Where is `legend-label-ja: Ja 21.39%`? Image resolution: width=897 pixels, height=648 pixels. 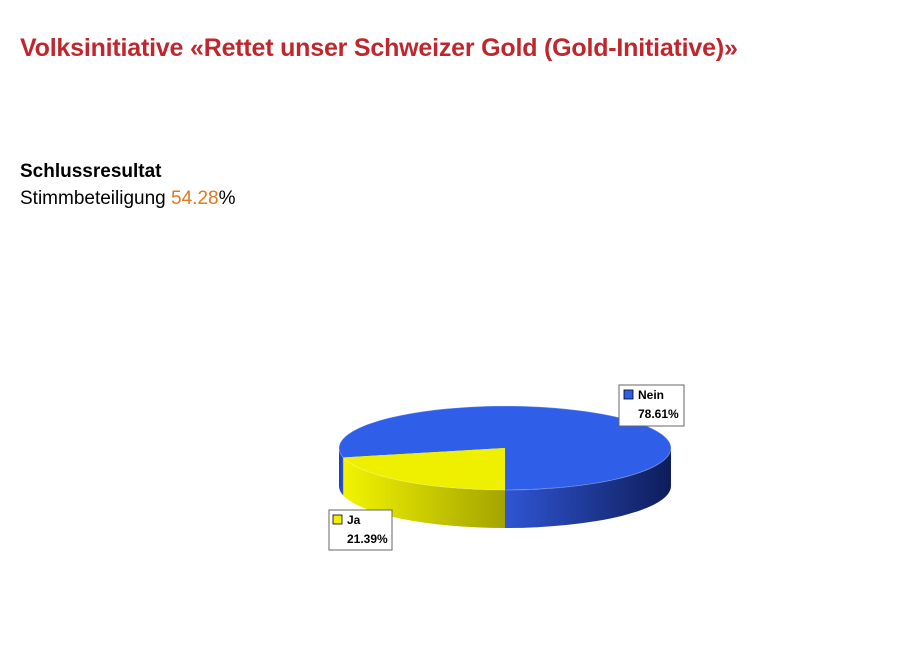
legend-label-ja: Ja 21.39% is located at coordinates (360, 530).